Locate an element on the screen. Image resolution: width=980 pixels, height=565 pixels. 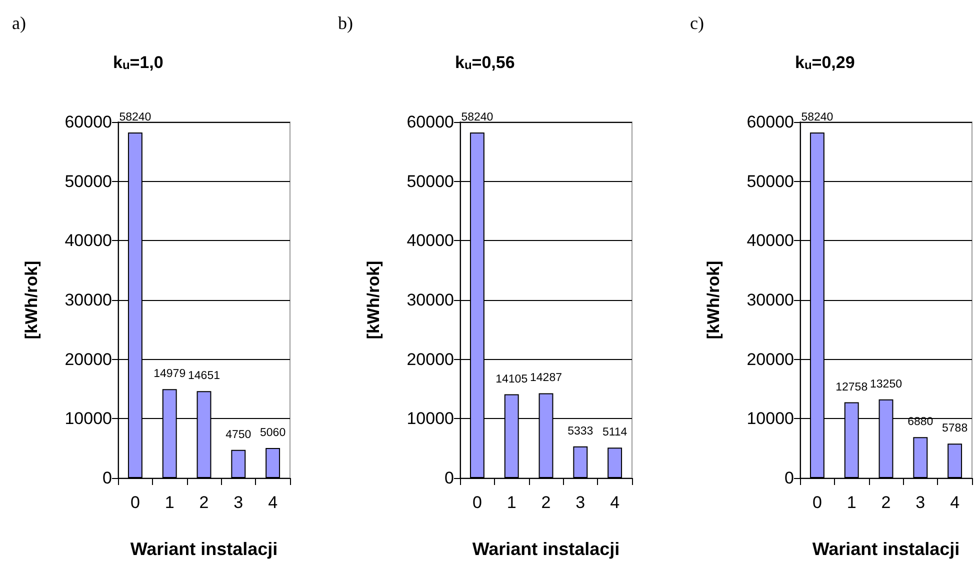
chart-title: ku=0,29 is located at coordinates (825, 62).